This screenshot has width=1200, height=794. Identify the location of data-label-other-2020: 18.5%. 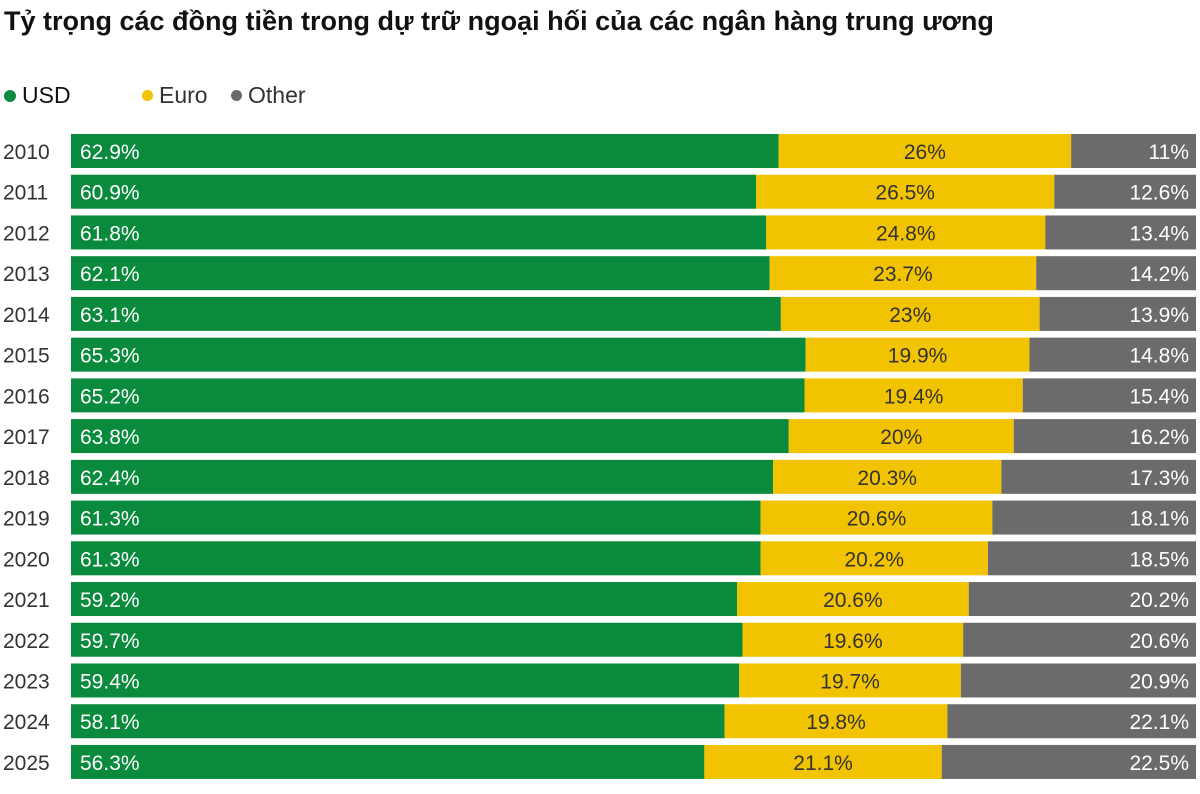
(1159, 559).